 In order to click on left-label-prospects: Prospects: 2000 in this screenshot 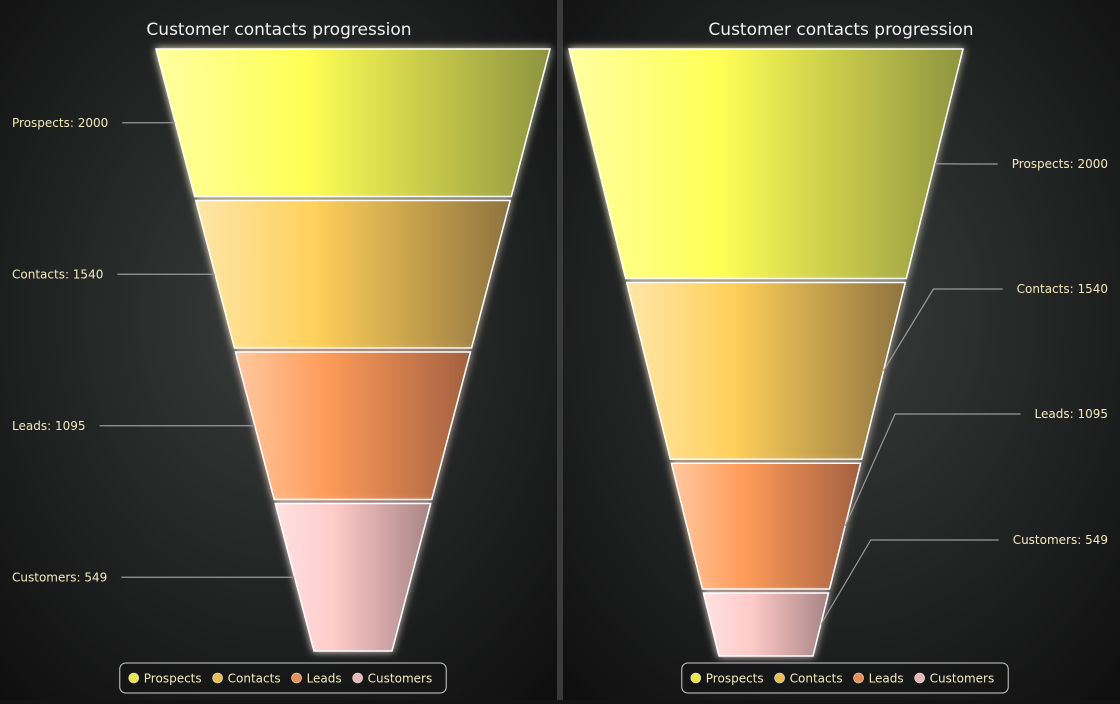, I will do `click(60, 123)`.